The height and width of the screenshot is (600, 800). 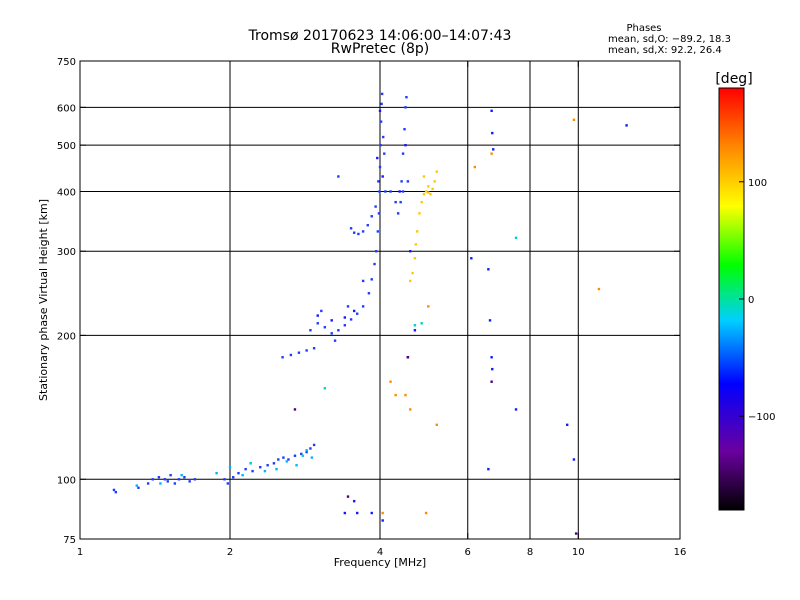 I want to click on colorbar-tick-label: −100, so click(x=761, y=417).